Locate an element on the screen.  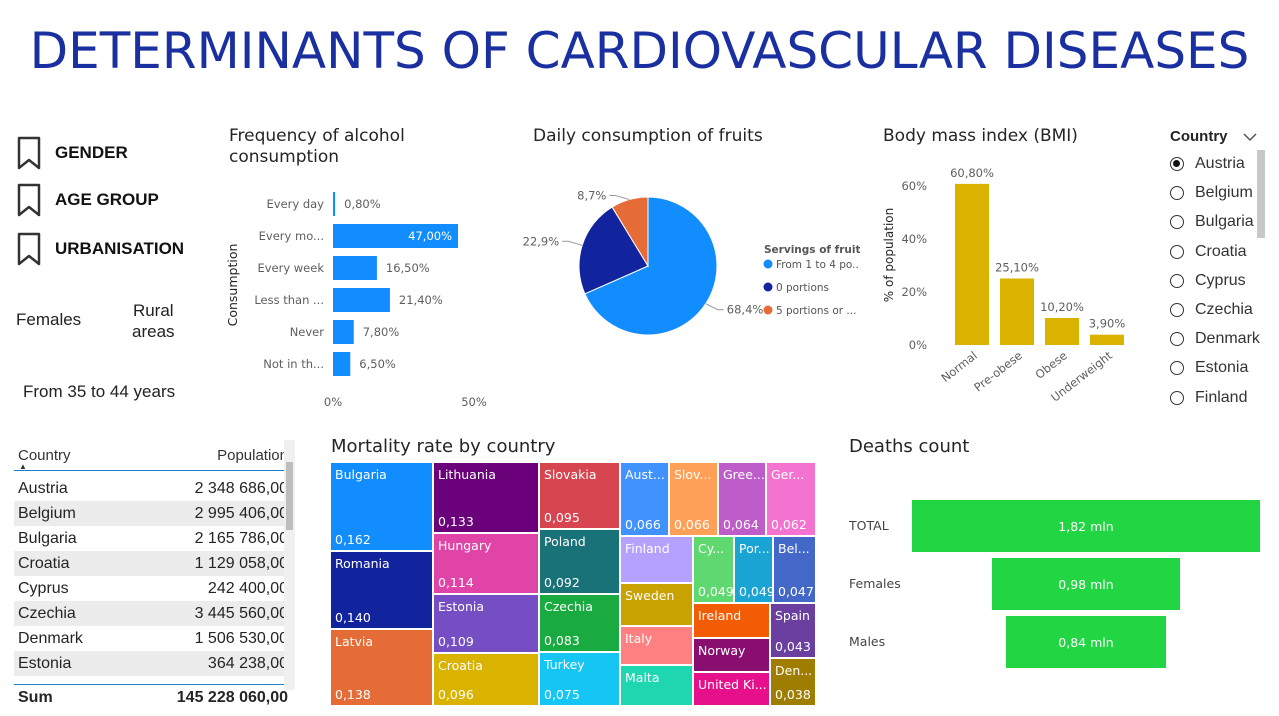
slicer-item: Bulgaria is located at coordinates (1212, 222).